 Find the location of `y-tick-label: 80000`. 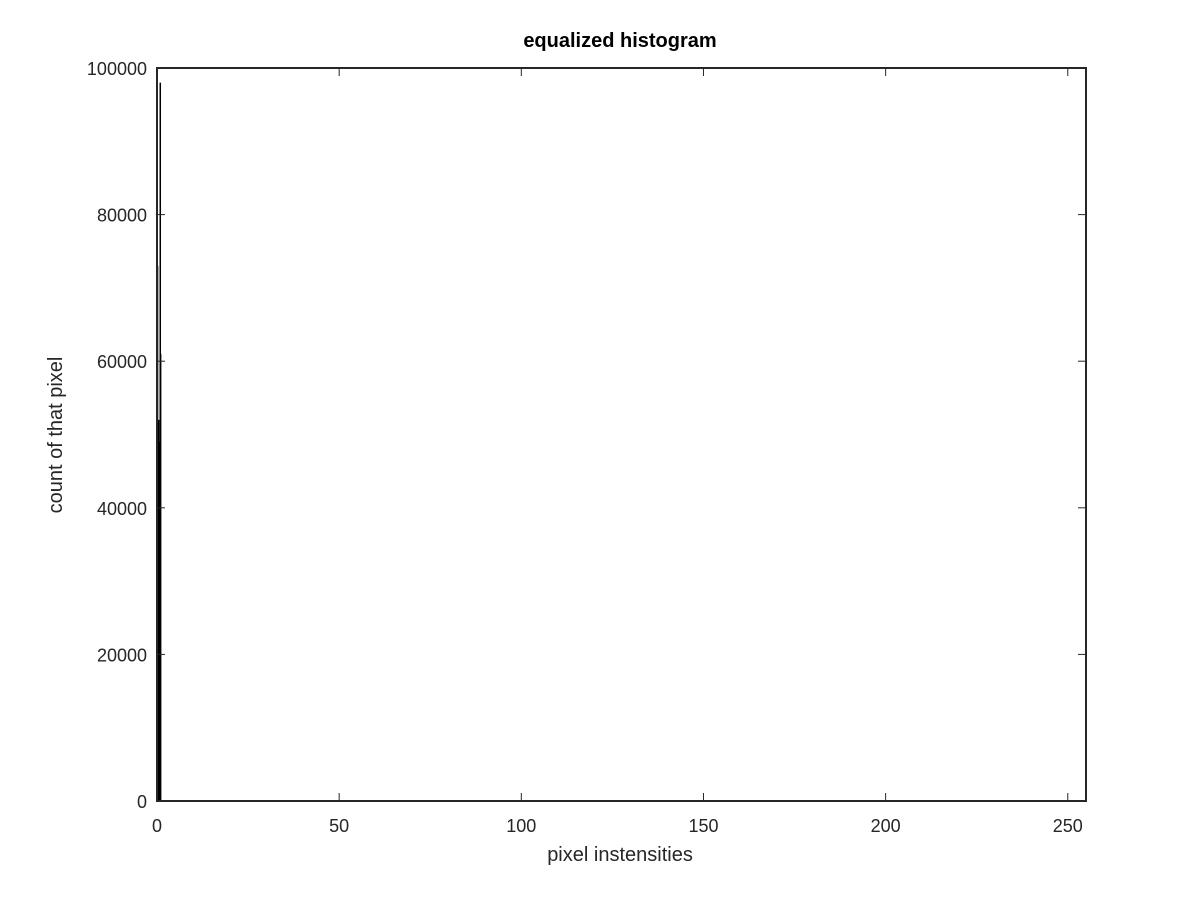

y-tick-label: 80000 is located at coordinates (122, 216).